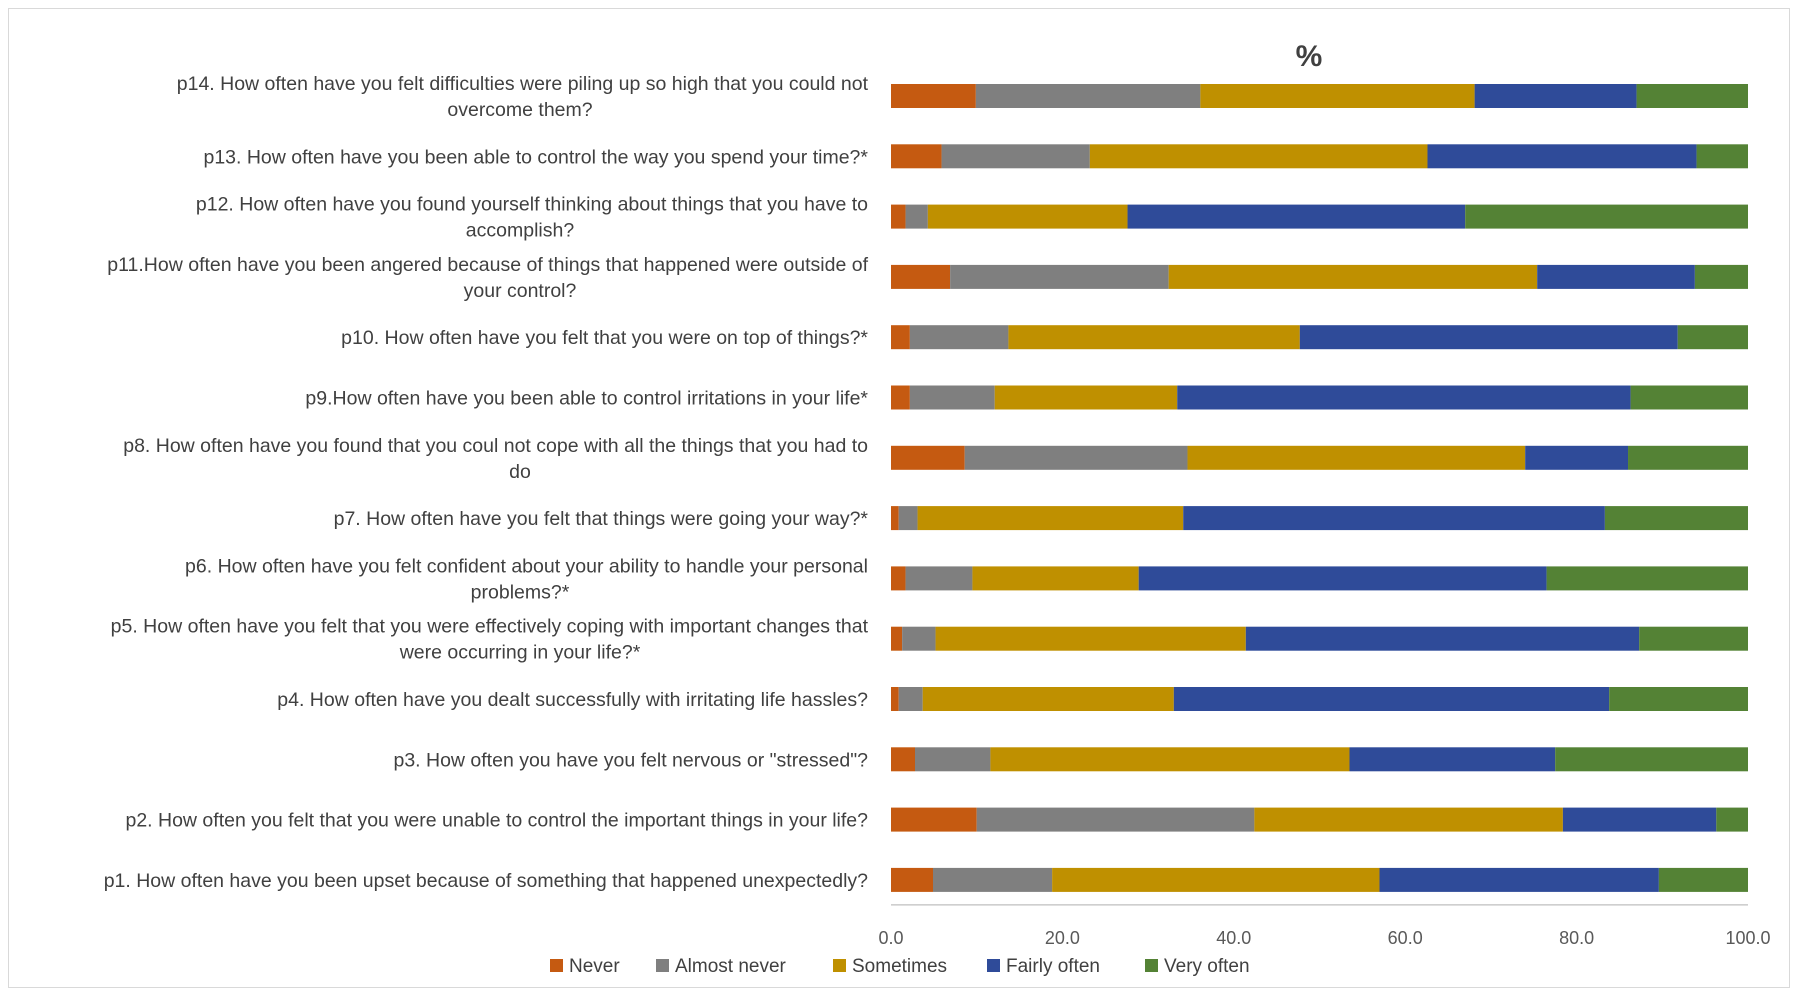 The height and width of the screenshot is (995, 1798). What do you see at coordinates (1405, 938) in the screenshot?
I see `x-tick-label: 60.0` at bounding box center [1405, 938].